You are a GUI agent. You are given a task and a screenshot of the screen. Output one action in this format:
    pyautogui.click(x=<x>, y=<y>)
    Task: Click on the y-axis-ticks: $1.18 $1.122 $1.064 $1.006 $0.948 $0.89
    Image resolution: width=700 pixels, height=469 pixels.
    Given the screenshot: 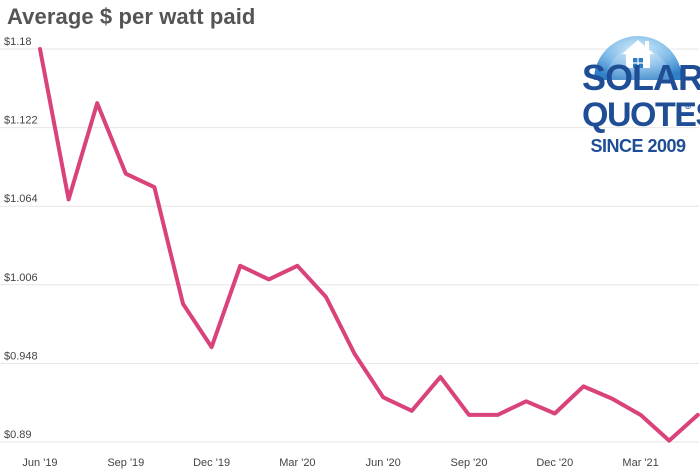 What is the action you would take?
    pyautogui.click(x=21, y=238)
    